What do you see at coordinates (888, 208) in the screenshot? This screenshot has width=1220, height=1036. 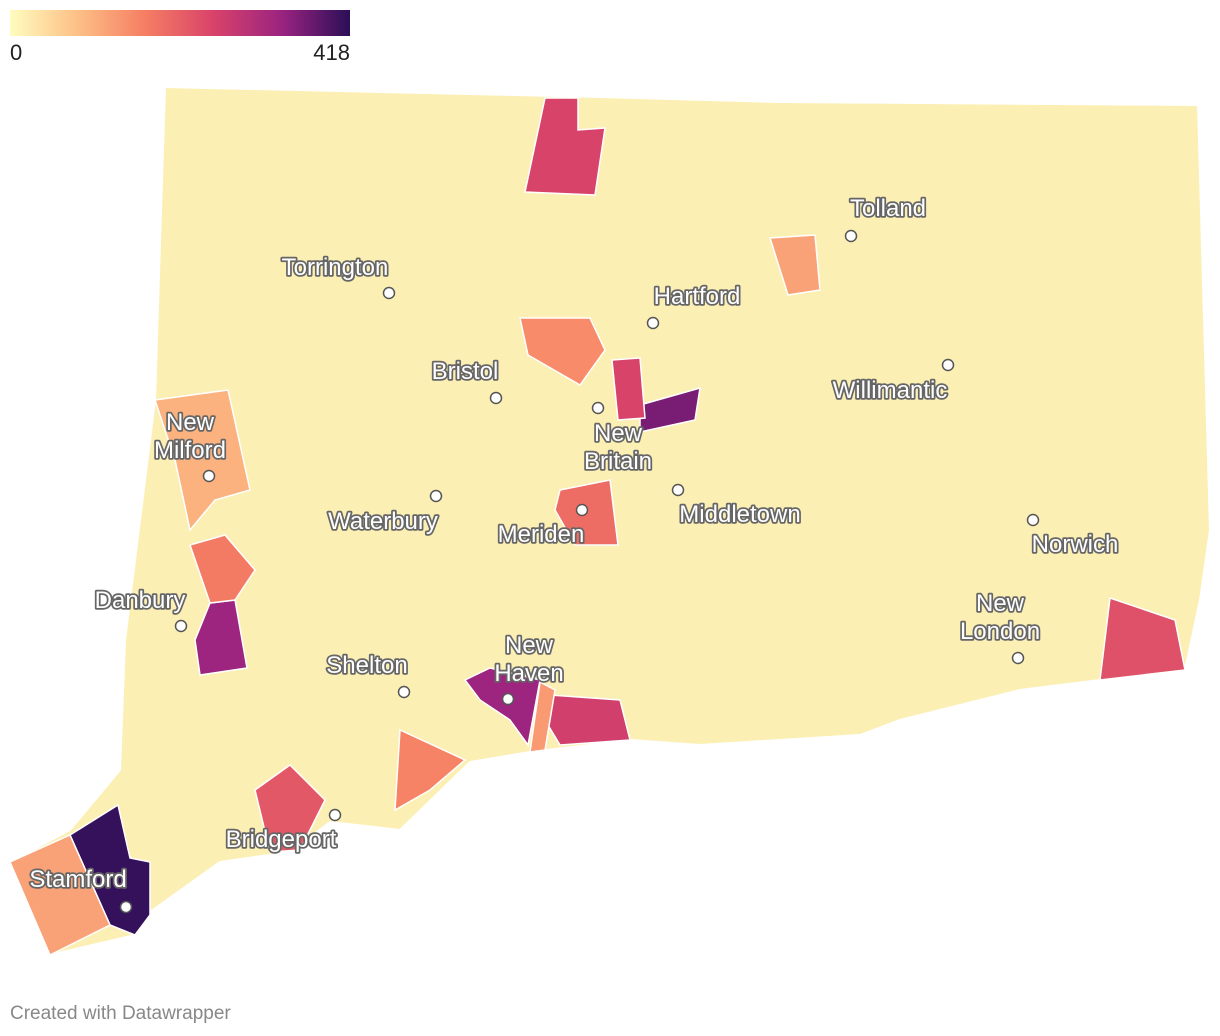 I see `city-label: Tolland` at bounding box center [888, 208].